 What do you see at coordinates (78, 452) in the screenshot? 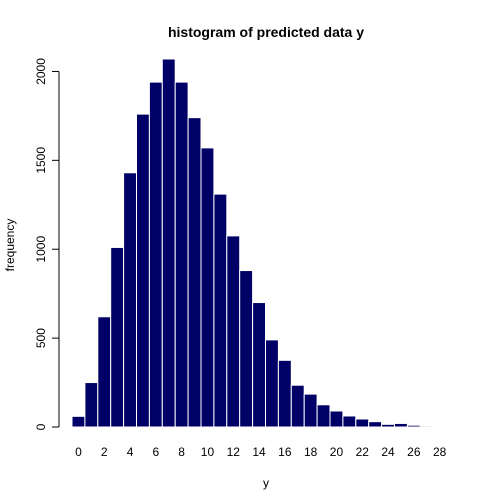
I see `x-tick-label: 0` at bounding box center [78, 452].